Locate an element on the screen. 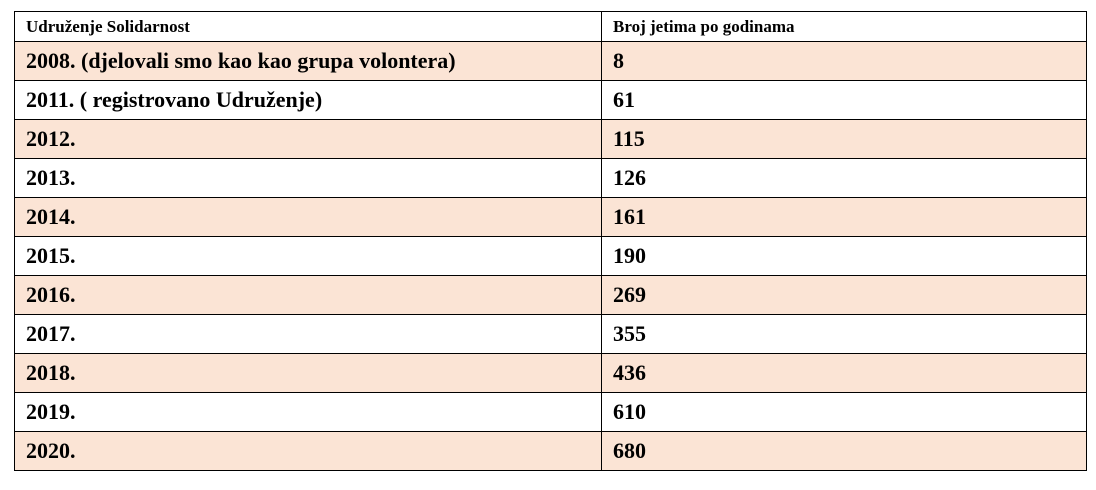 This screenshot has height=490, width=1096. year-cell: 2019. is located at coordinates (308, 412).